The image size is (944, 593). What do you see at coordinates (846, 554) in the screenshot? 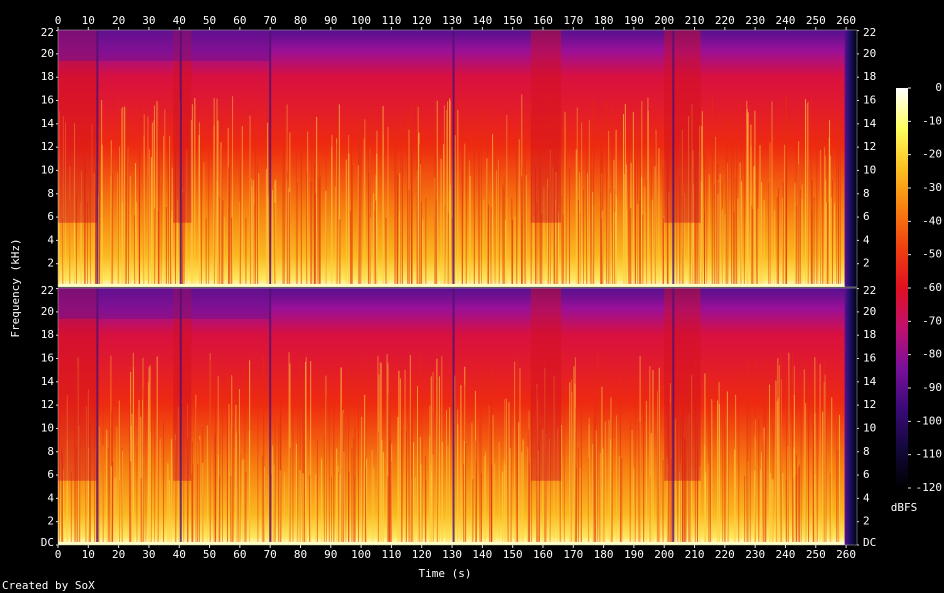
I see `x-tick-label: 260` at bounding box center [846, 554].